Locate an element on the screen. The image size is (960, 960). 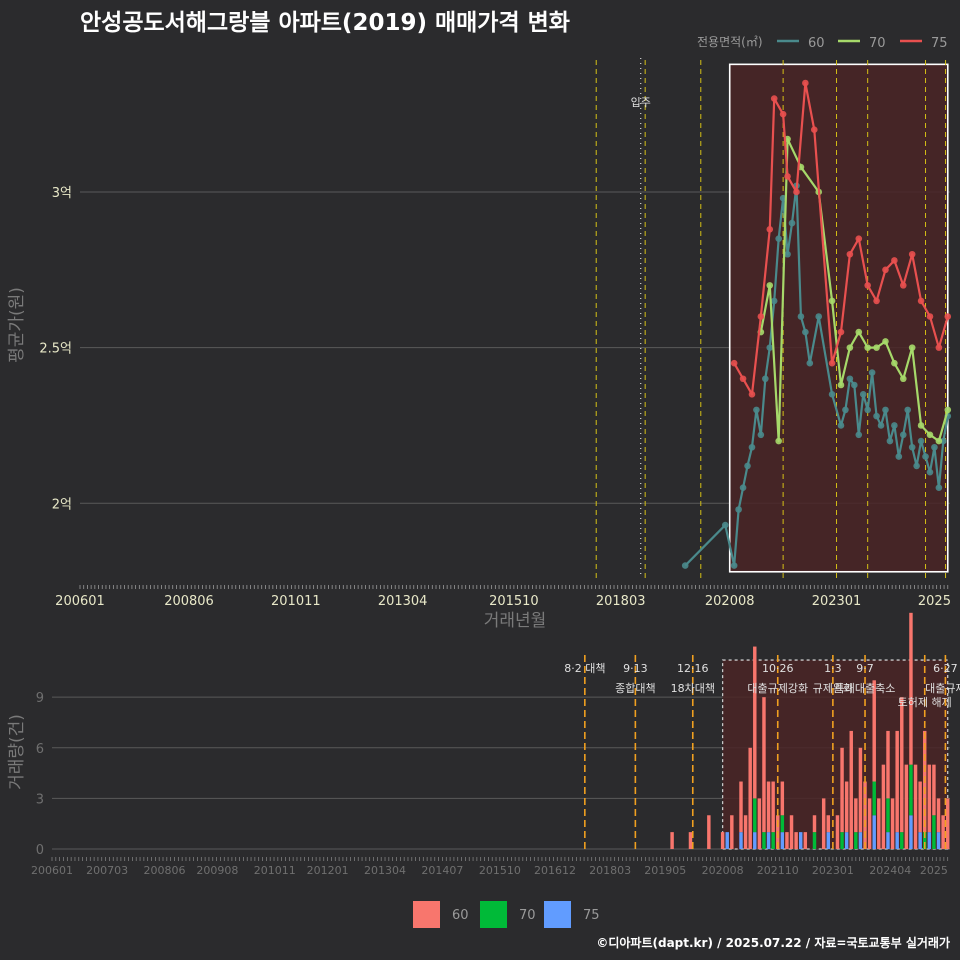
policy-label-name: 규제완화 is located at coordinates (833, 688).